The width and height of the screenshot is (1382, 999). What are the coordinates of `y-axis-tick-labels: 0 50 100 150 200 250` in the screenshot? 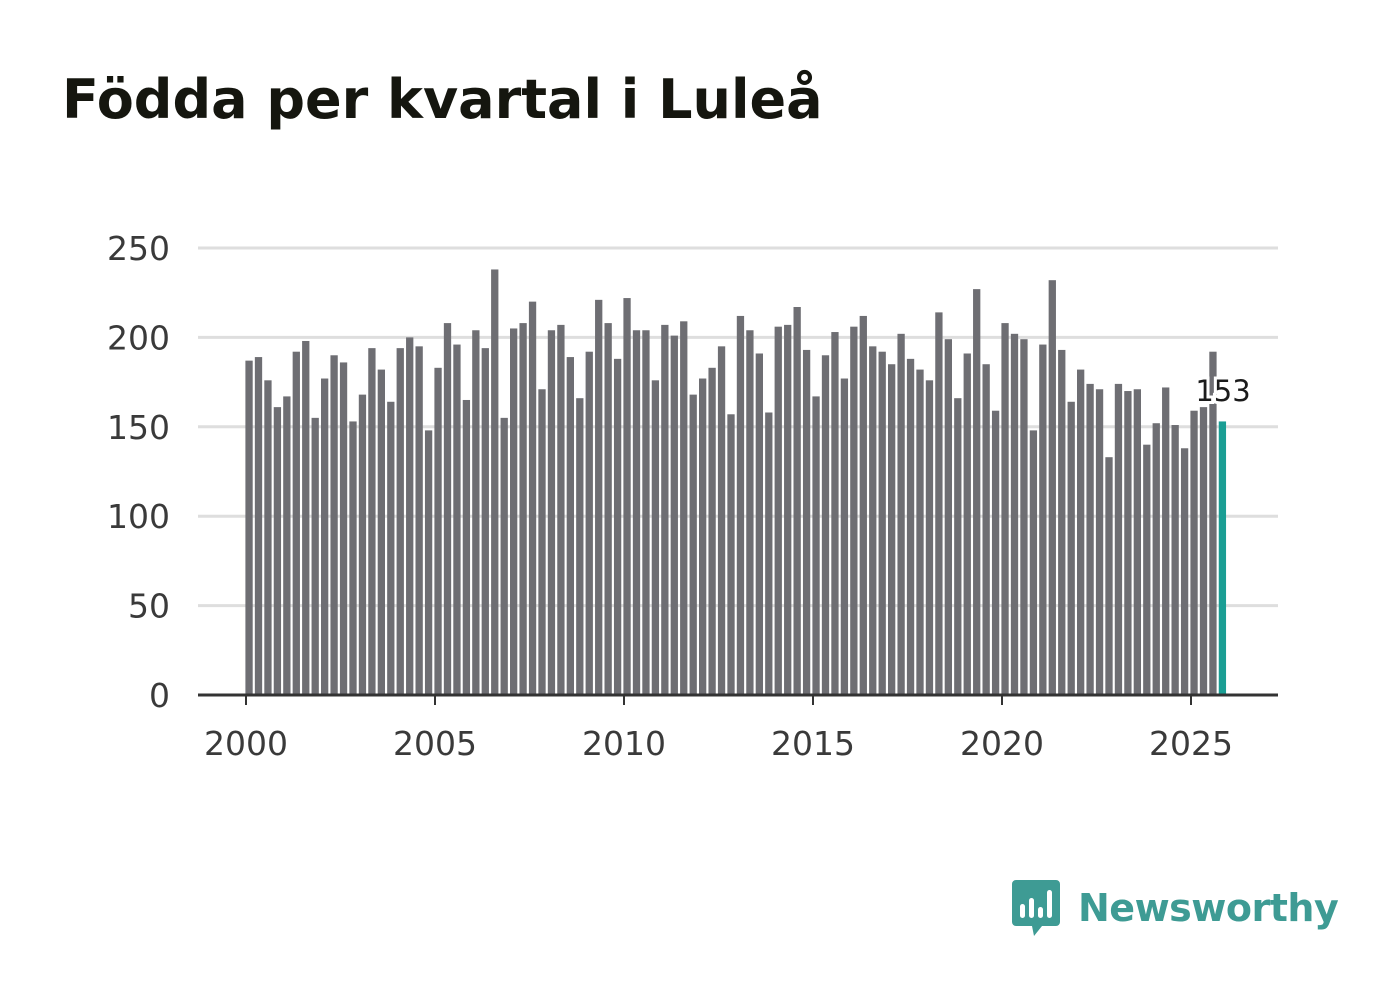 It's located at (138, 472).